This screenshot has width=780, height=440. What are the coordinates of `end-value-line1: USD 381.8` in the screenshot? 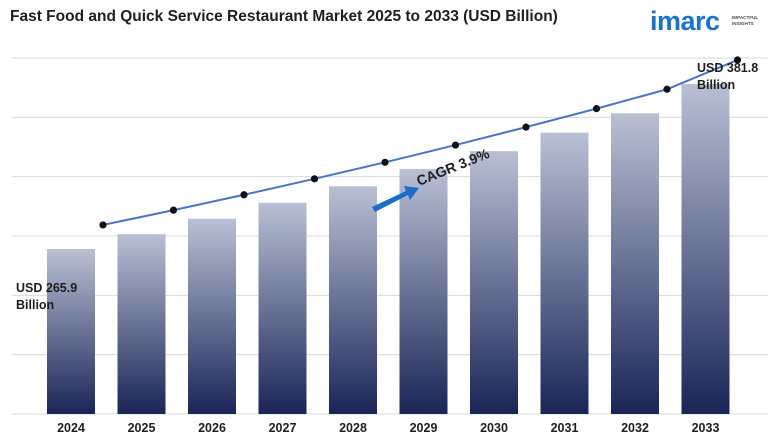 It's located at (728, 68).